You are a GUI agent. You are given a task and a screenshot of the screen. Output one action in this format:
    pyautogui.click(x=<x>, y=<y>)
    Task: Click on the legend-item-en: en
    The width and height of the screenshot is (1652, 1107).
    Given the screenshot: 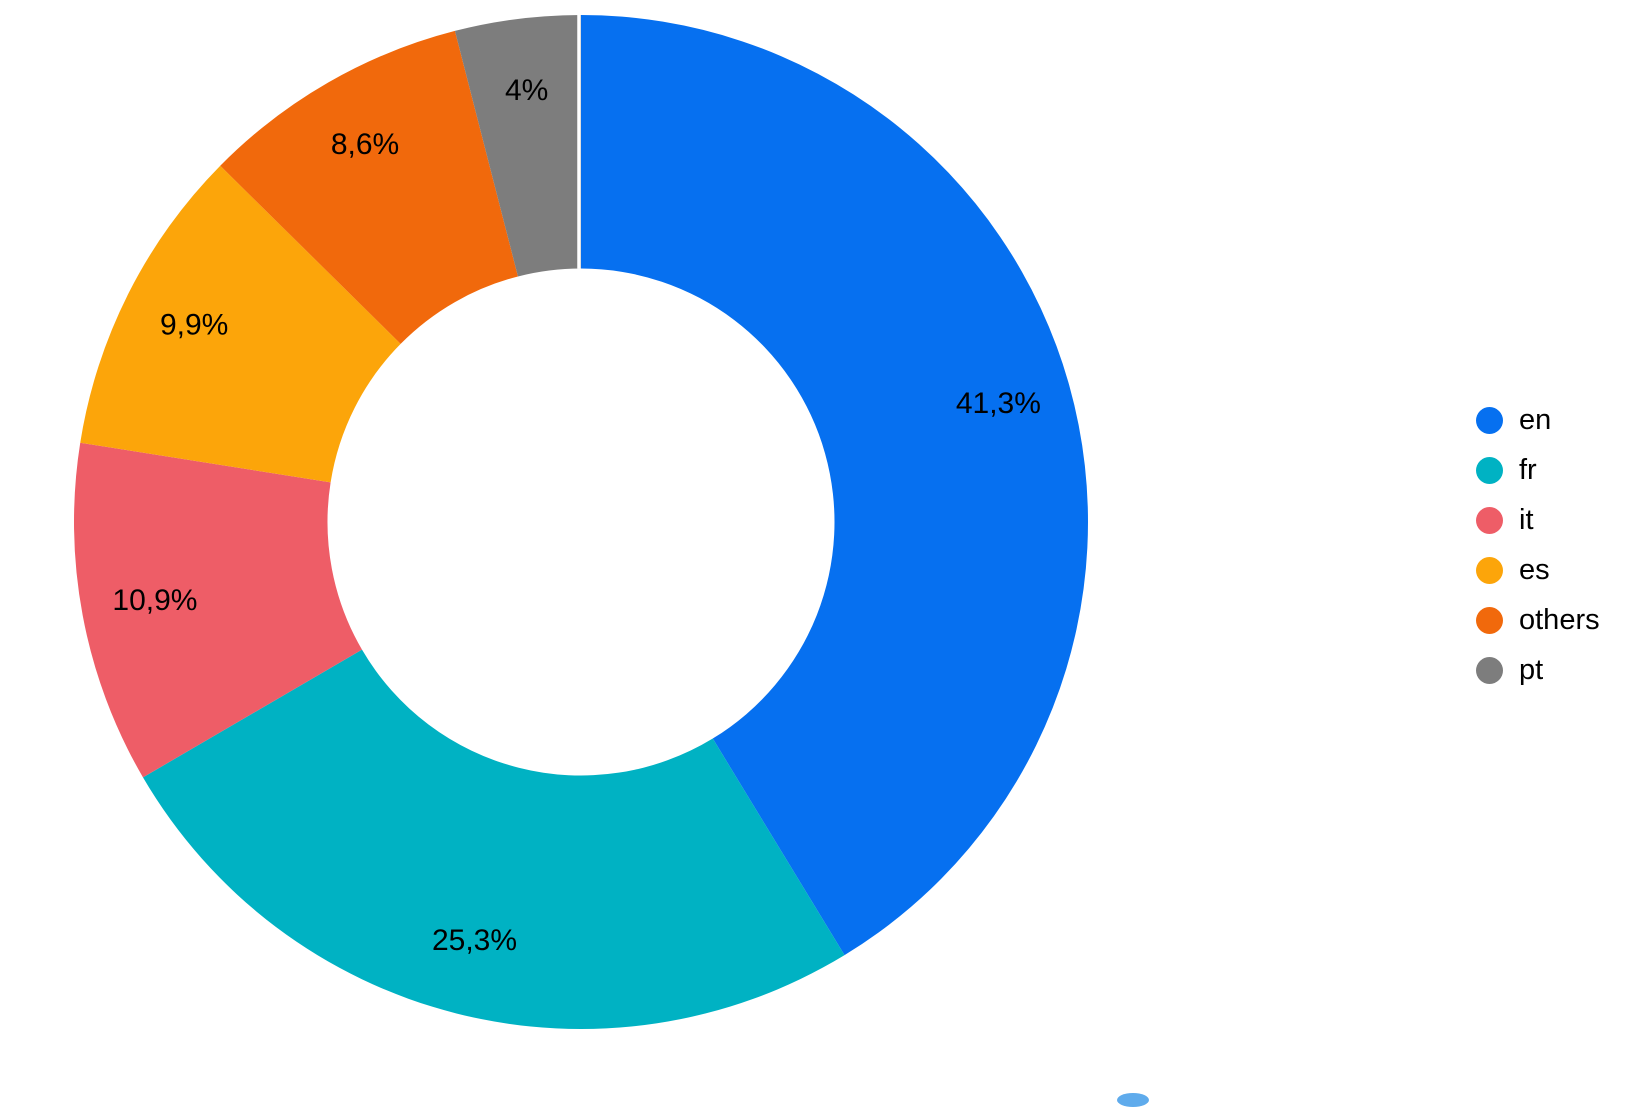 What is the action you would take?
    pyautogui.click(x=1538, y=420)
    